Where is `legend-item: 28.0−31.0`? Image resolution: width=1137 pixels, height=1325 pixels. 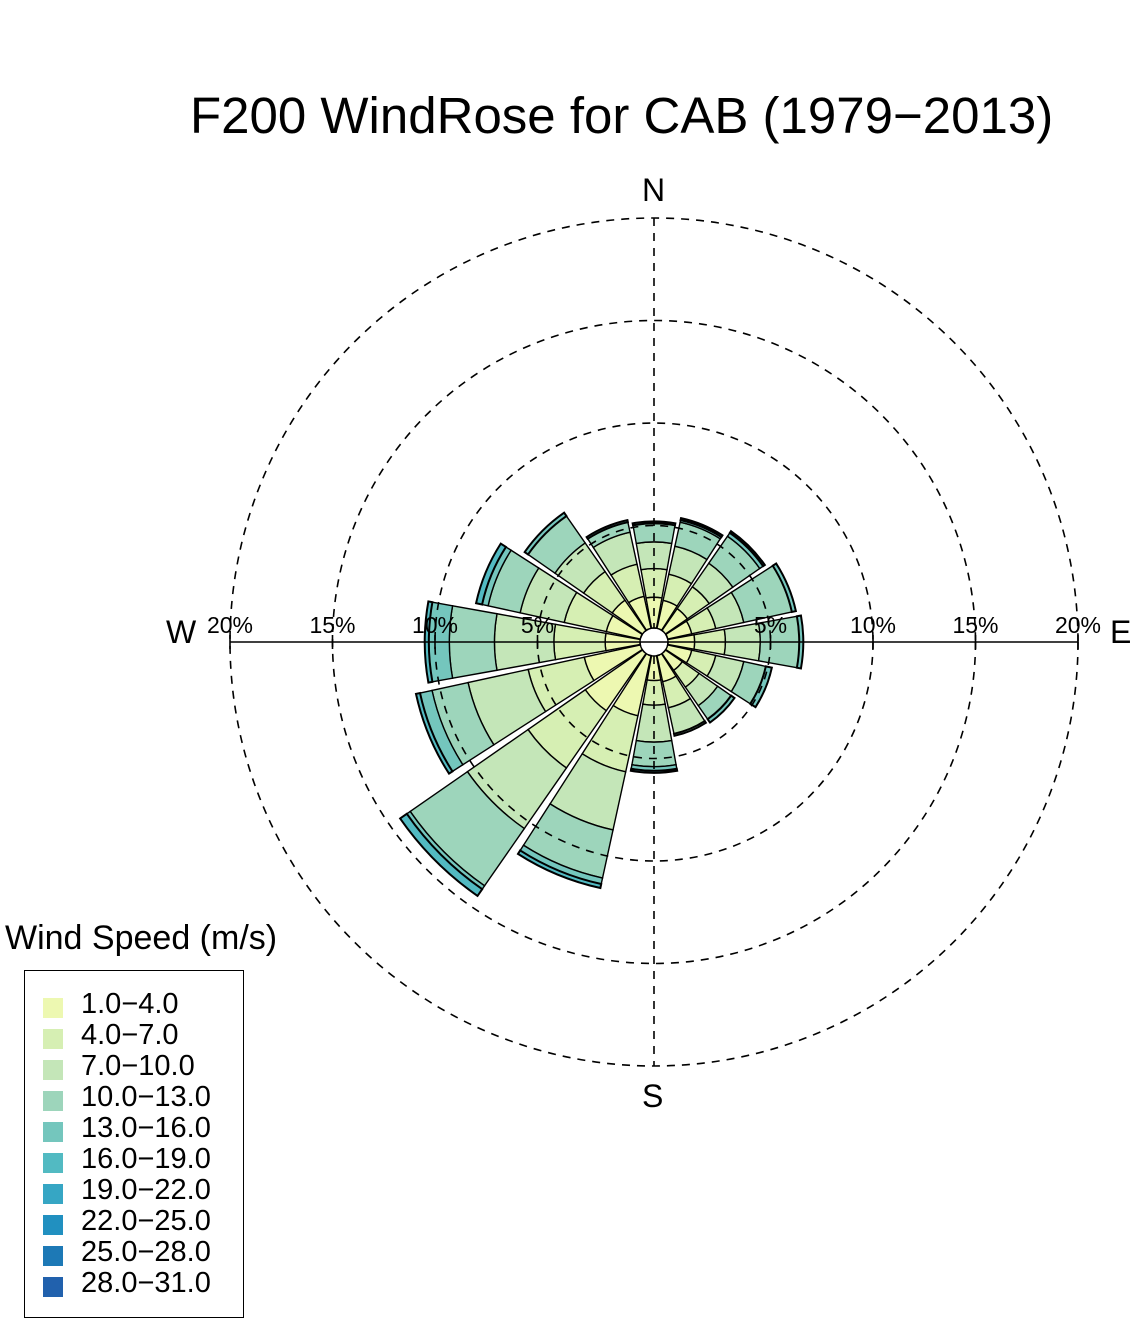 legend-item: 28.0−31.0 is located at coordinates (141, 1283).